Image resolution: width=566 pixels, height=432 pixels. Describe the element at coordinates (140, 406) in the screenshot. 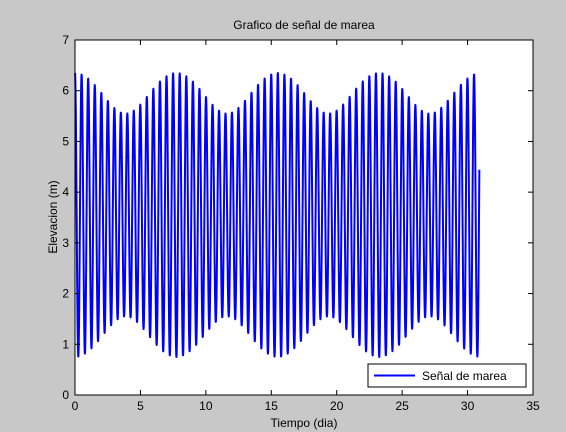

I see `x-tick-label: 5` at that location.